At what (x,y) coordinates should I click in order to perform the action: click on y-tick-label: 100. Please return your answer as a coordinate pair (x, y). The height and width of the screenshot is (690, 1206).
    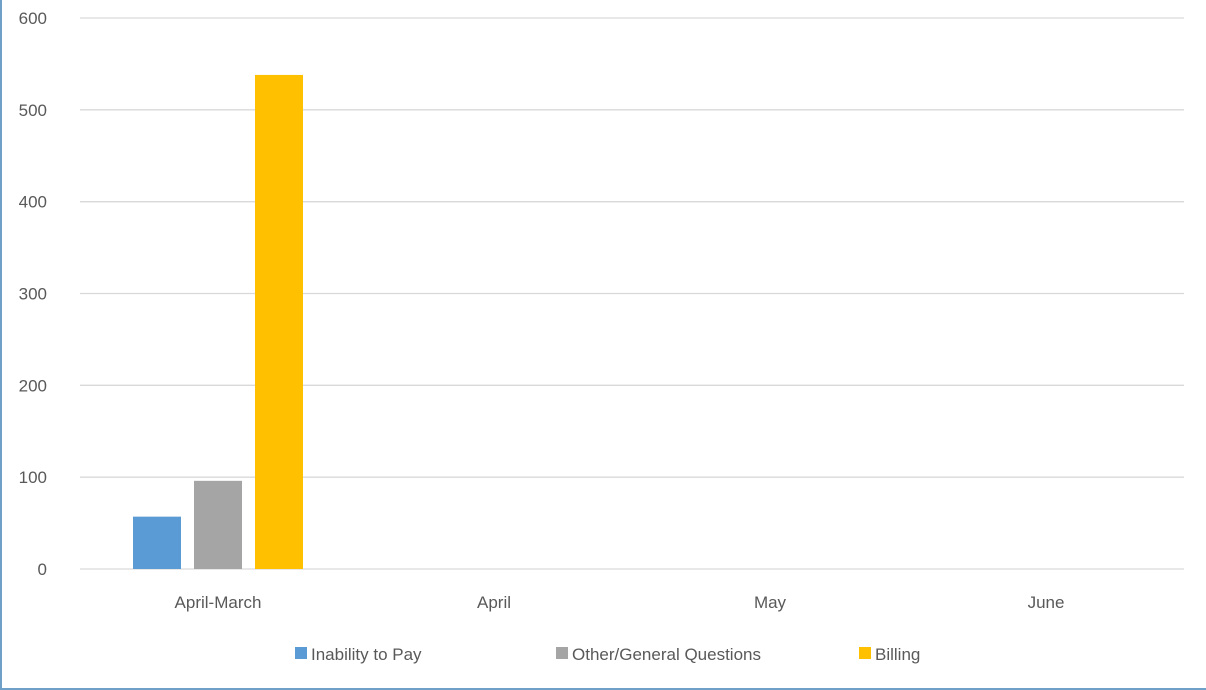
    Looking at the image, I should click on (33, 477).